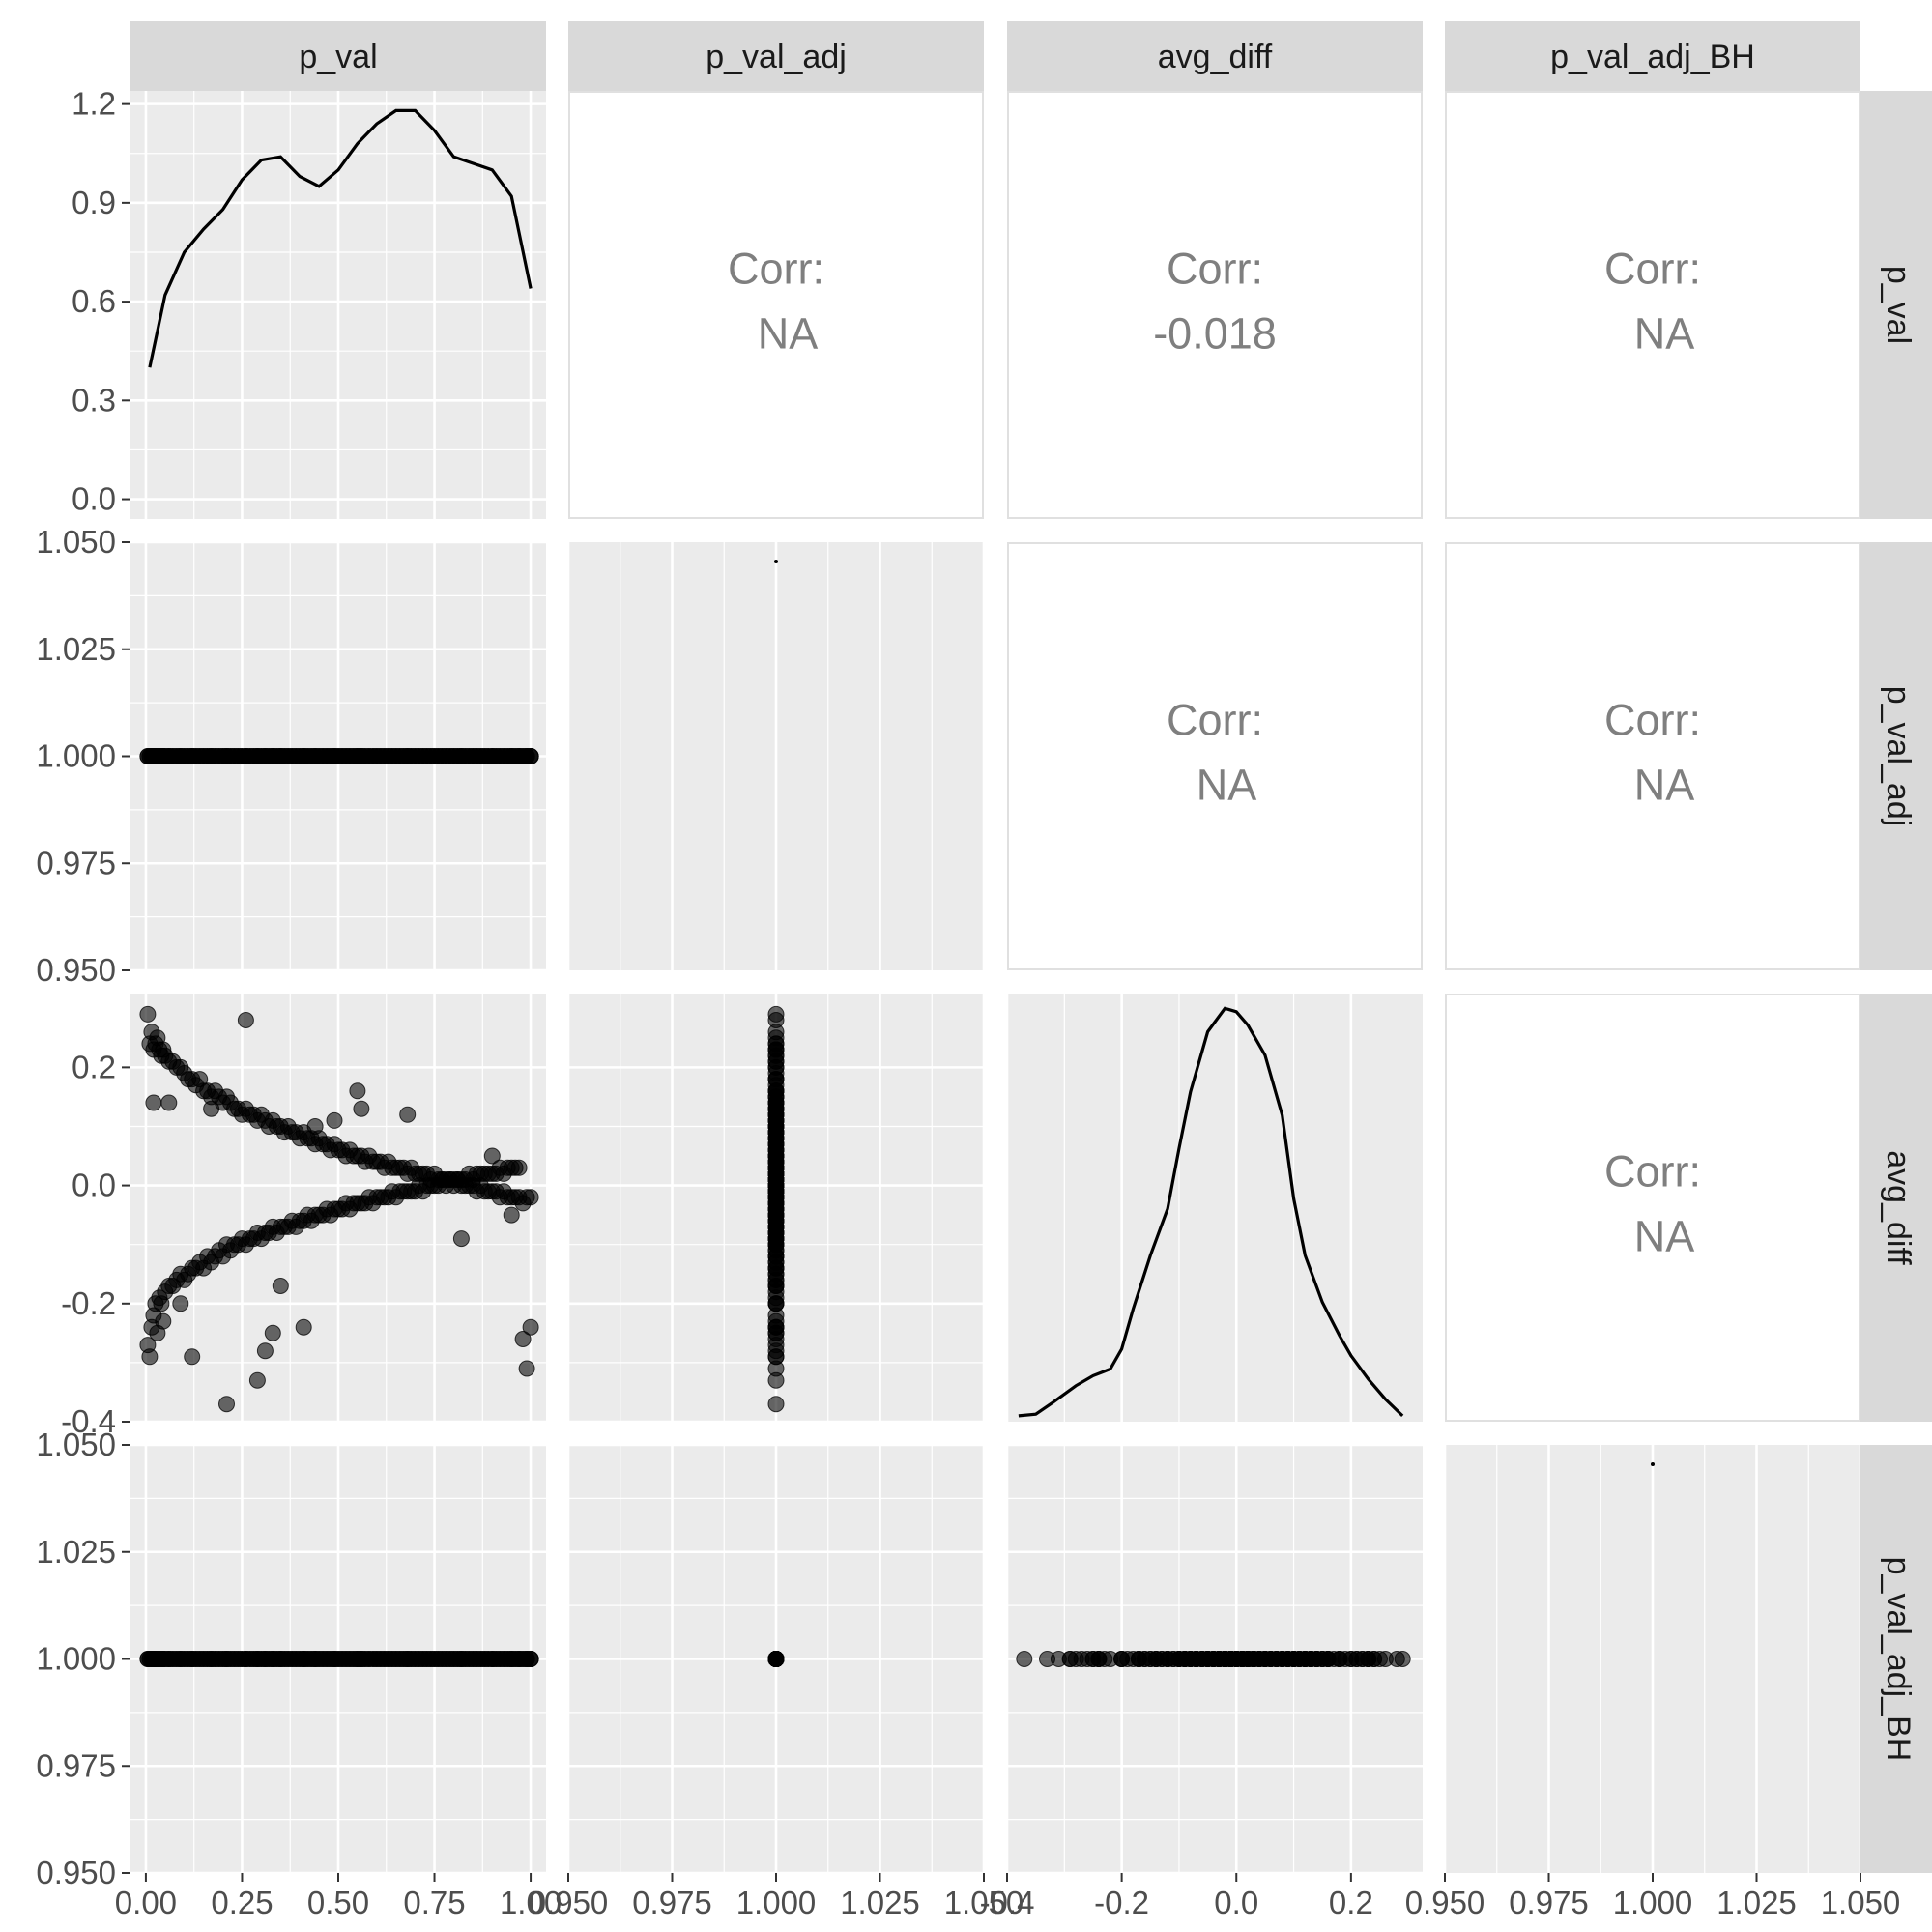  I want to click on y-tick-label: 1.000, so click(76, 756).